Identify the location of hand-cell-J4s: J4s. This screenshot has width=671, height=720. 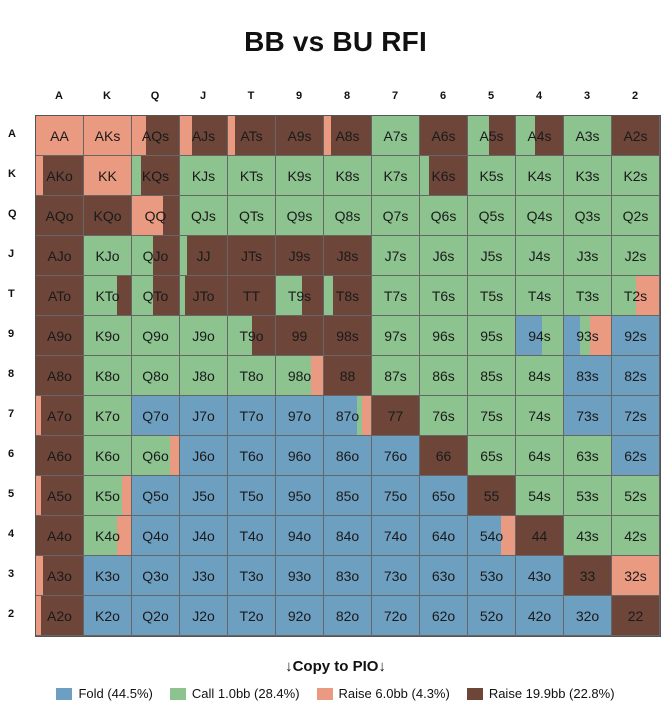
(540, 256).